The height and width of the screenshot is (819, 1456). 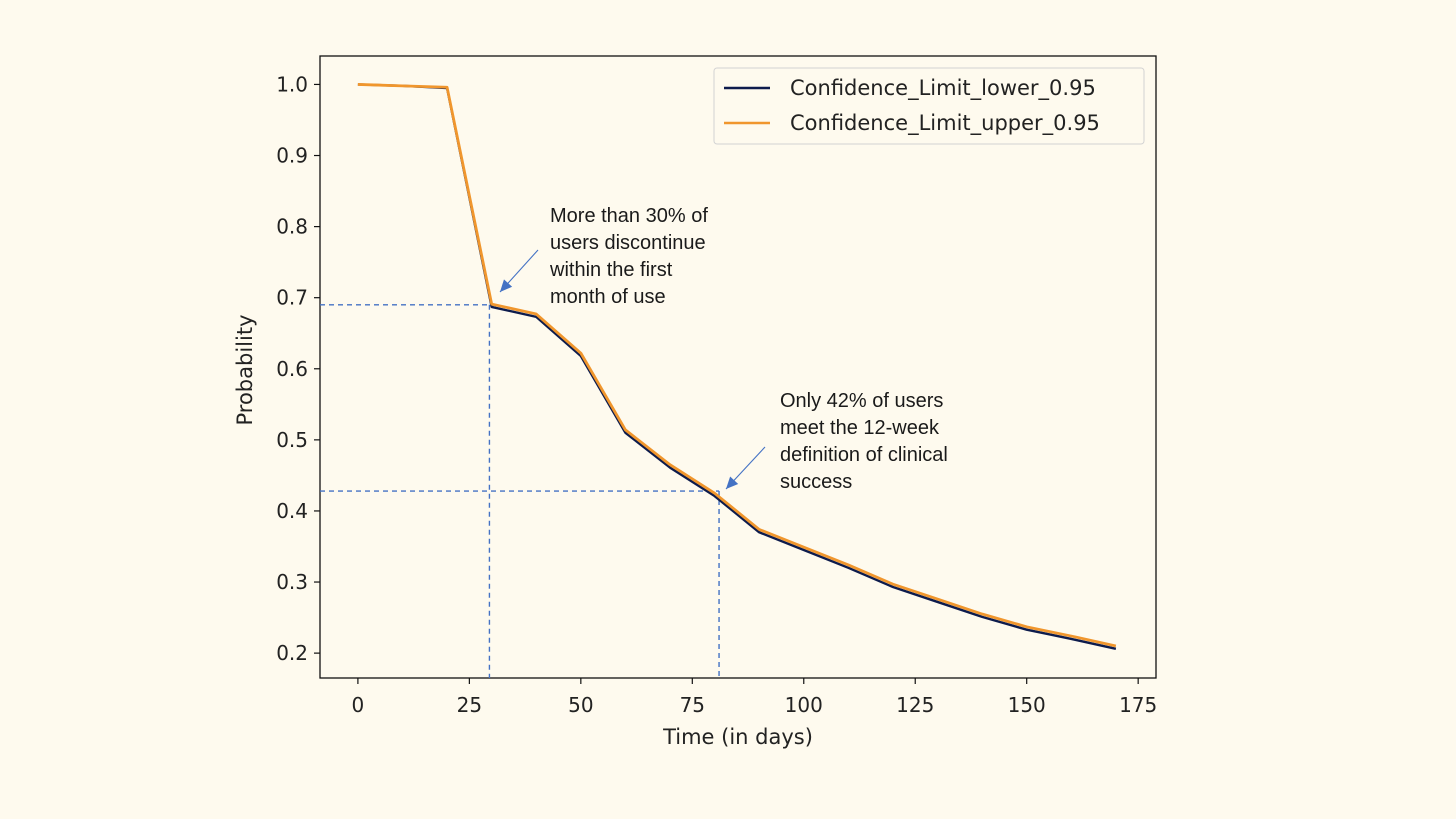 I want to click on annotation-12week-line: success, so click(x=816, y=482).